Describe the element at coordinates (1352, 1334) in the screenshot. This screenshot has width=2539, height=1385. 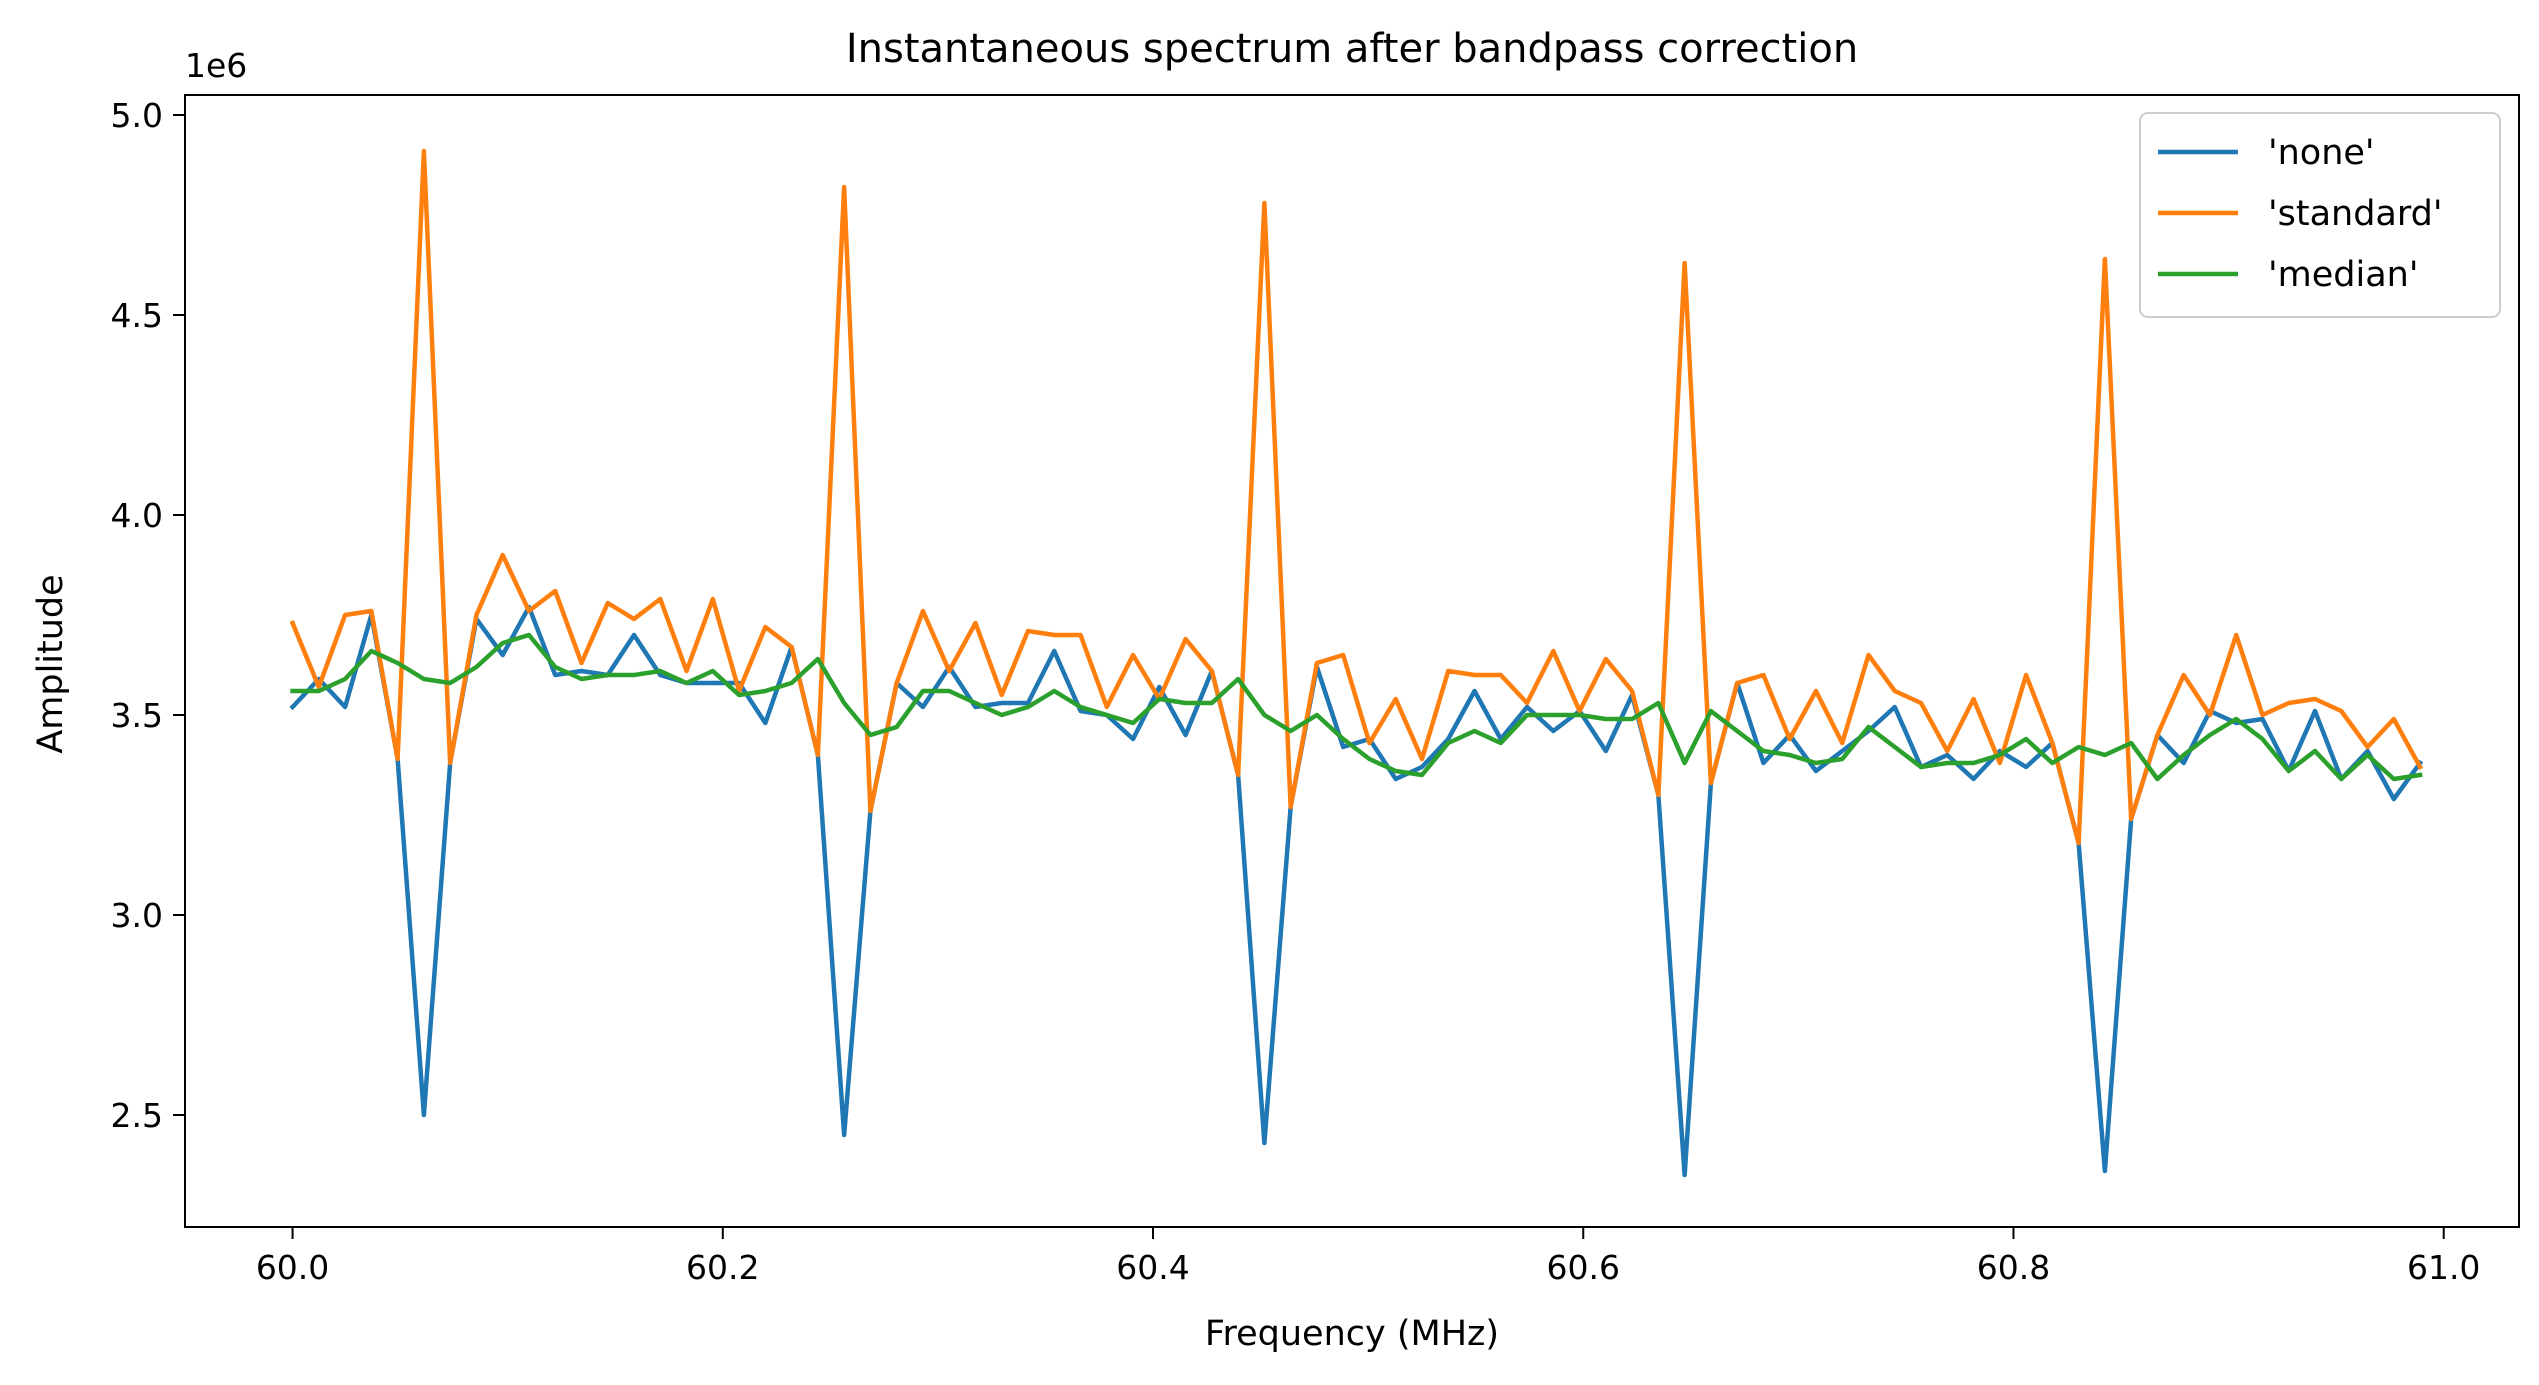
I see `x-axis-label: Frequency (MHz)` at that location.